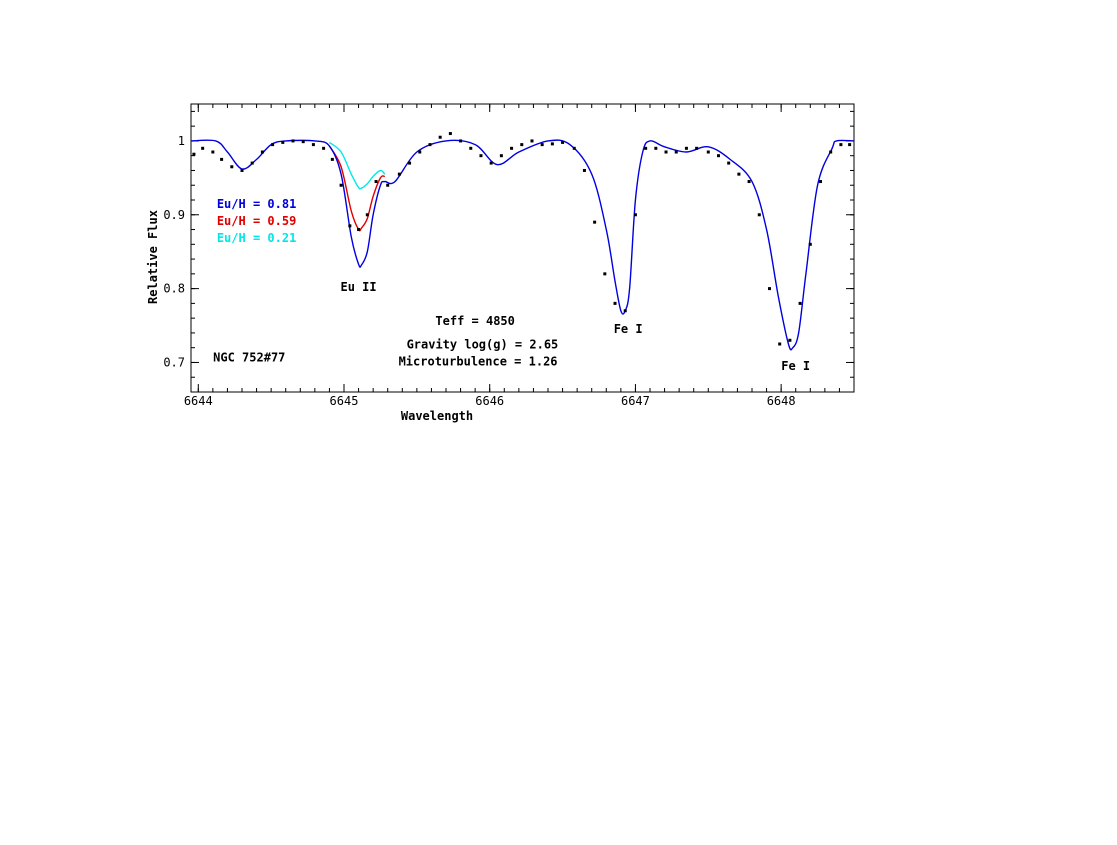 The width and height of the screenshot is (1117, 845). I want to click on annotation-fe1b: Fe I, so click(795, 366).